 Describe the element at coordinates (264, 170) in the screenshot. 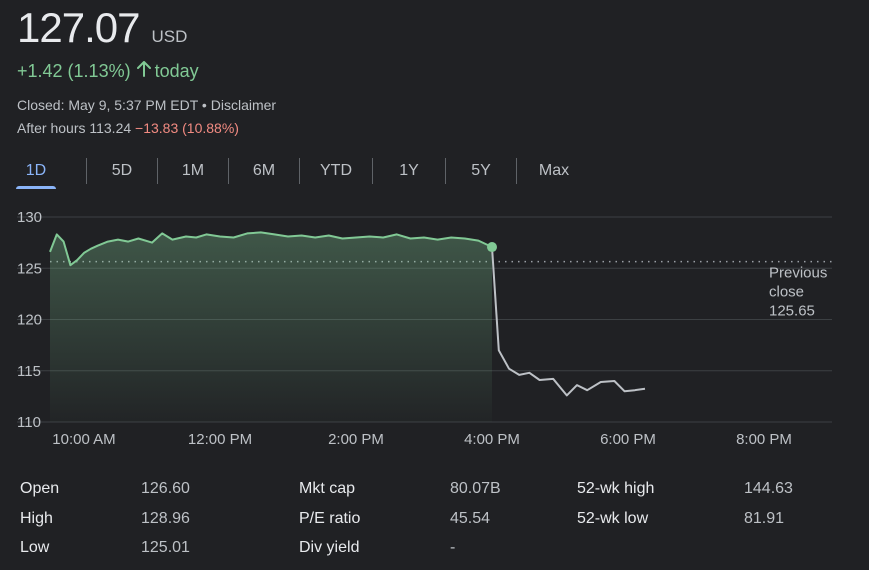

I see `tab-6m: 6M` at that location.